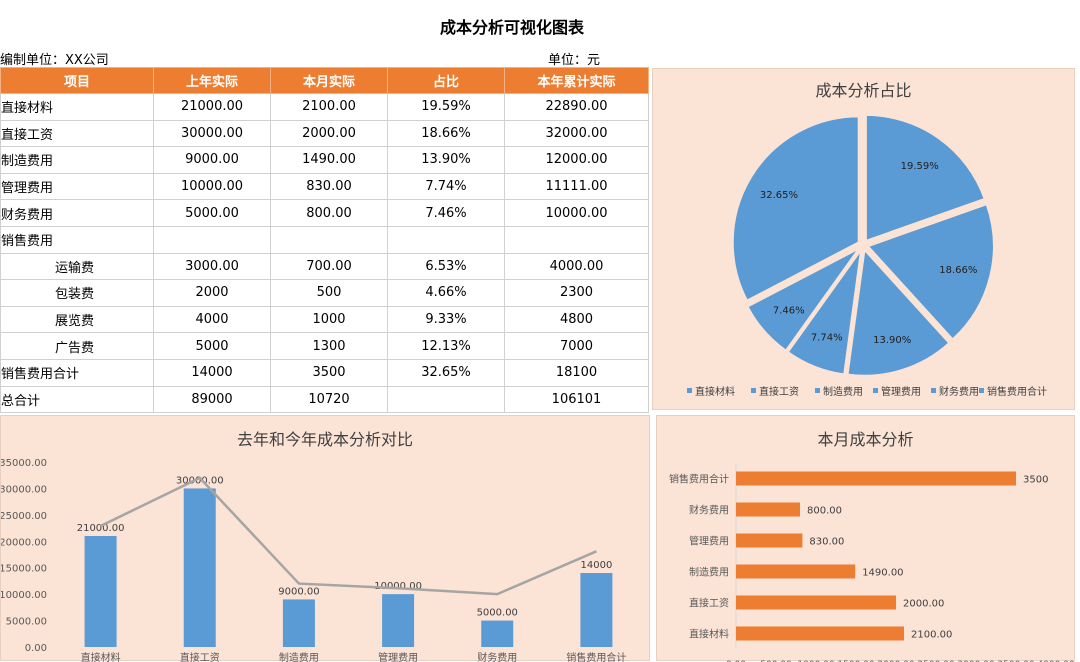  What do you see at coordinates (446, 399) in the screenshot?
I see `cell-ratio` at bounding box center [446, 399].